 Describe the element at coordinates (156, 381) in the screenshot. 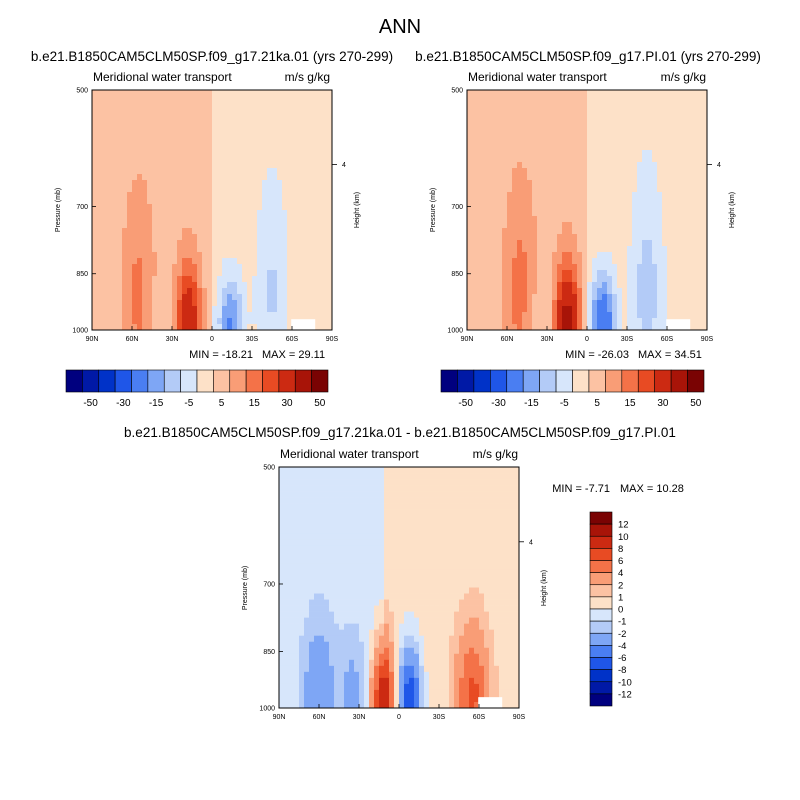

I see `colorbar-swatch` at that location.